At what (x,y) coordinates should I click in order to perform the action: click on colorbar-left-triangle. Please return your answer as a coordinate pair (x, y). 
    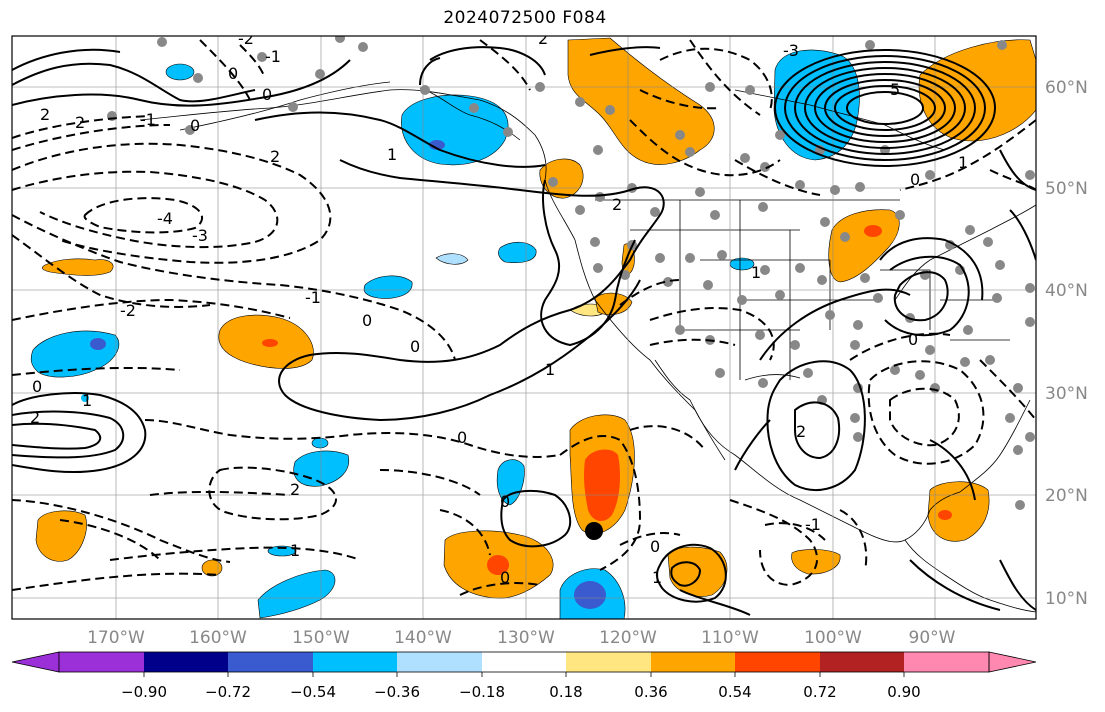
    Looking at the image, I should click on (35, 662).